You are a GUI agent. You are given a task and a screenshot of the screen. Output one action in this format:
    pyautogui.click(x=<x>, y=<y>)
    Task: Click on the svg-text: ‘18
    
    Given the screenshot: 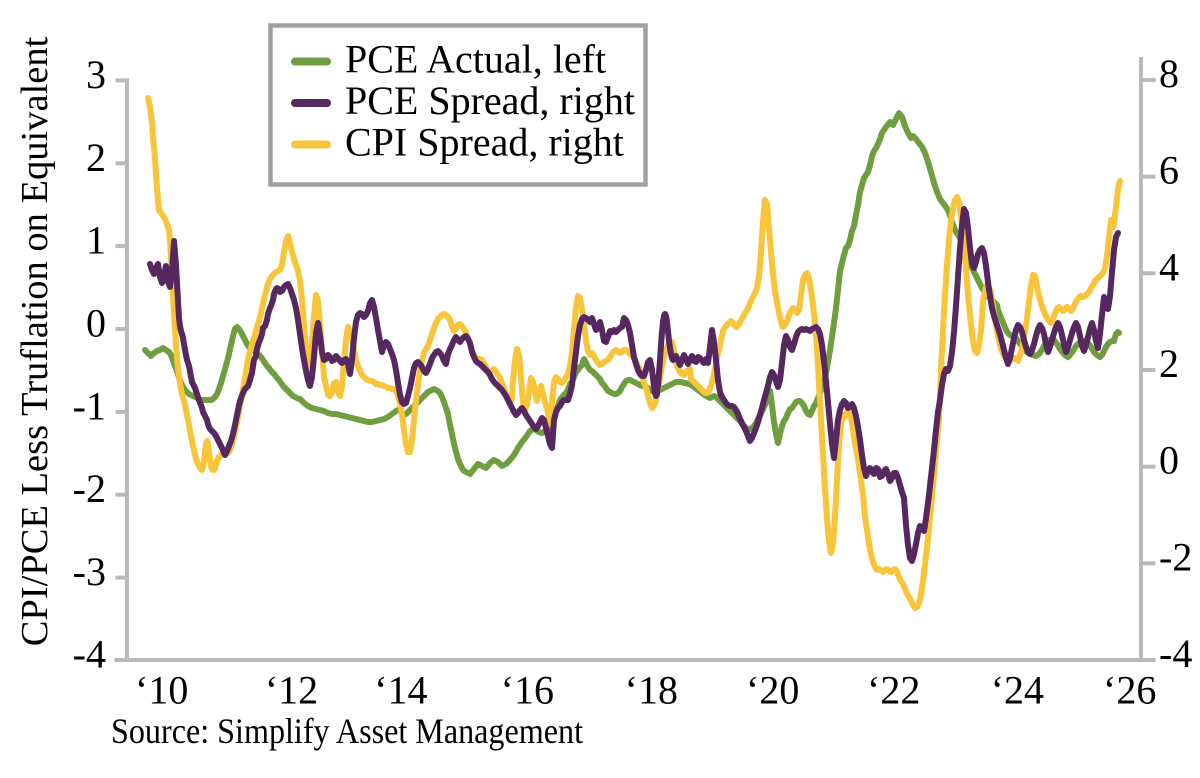 What is the action you would take?
    pyautogui.click(x=651, y=690)
    